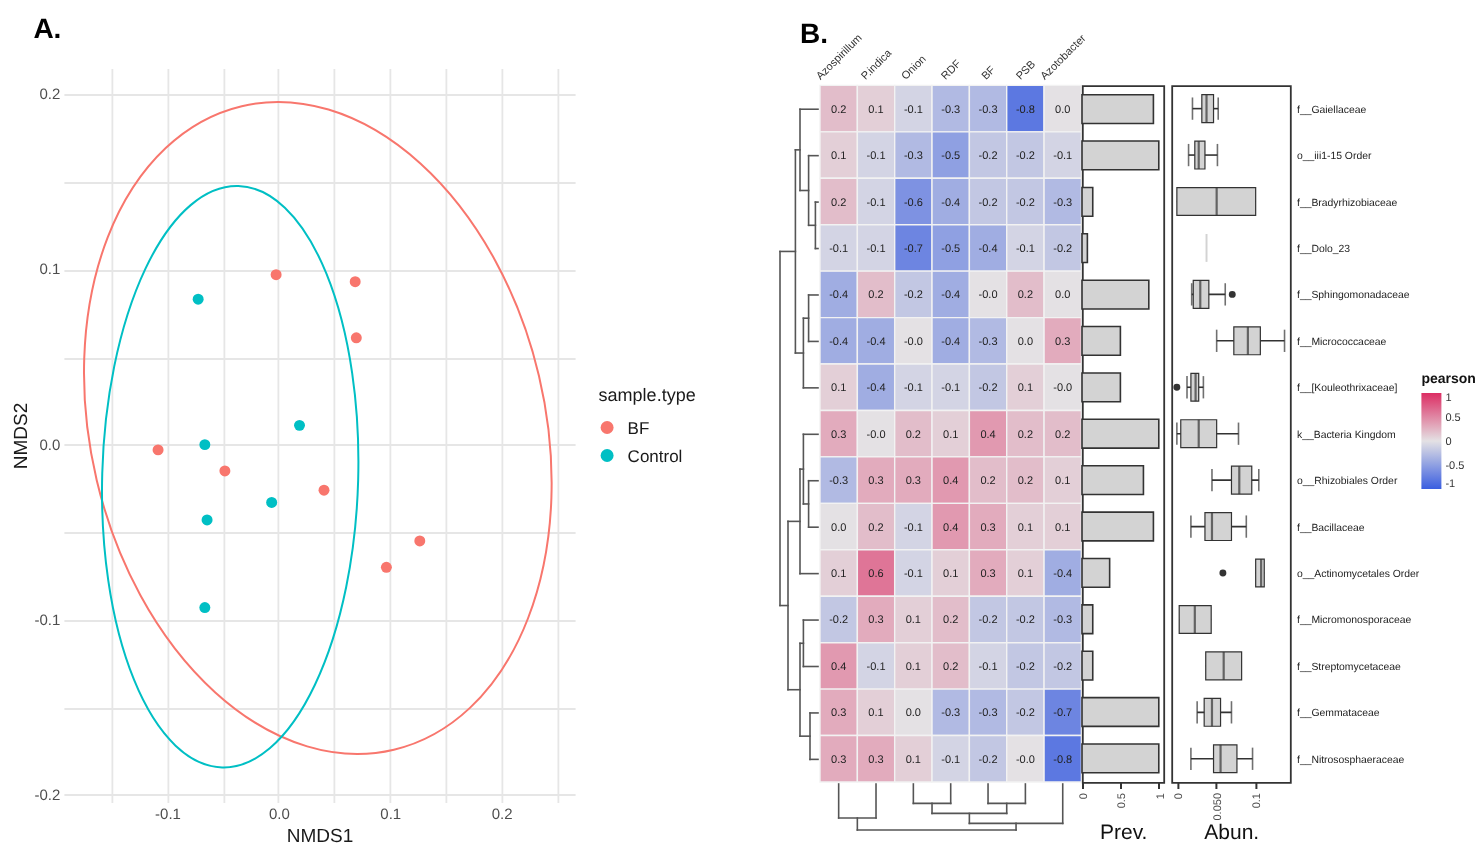 Image resolution: width=1480 pixels, height=846 pixels. Describe the element at coordinates (320, 836) in the screenshot. I see `x-axis-title: NMDS1` at that location.